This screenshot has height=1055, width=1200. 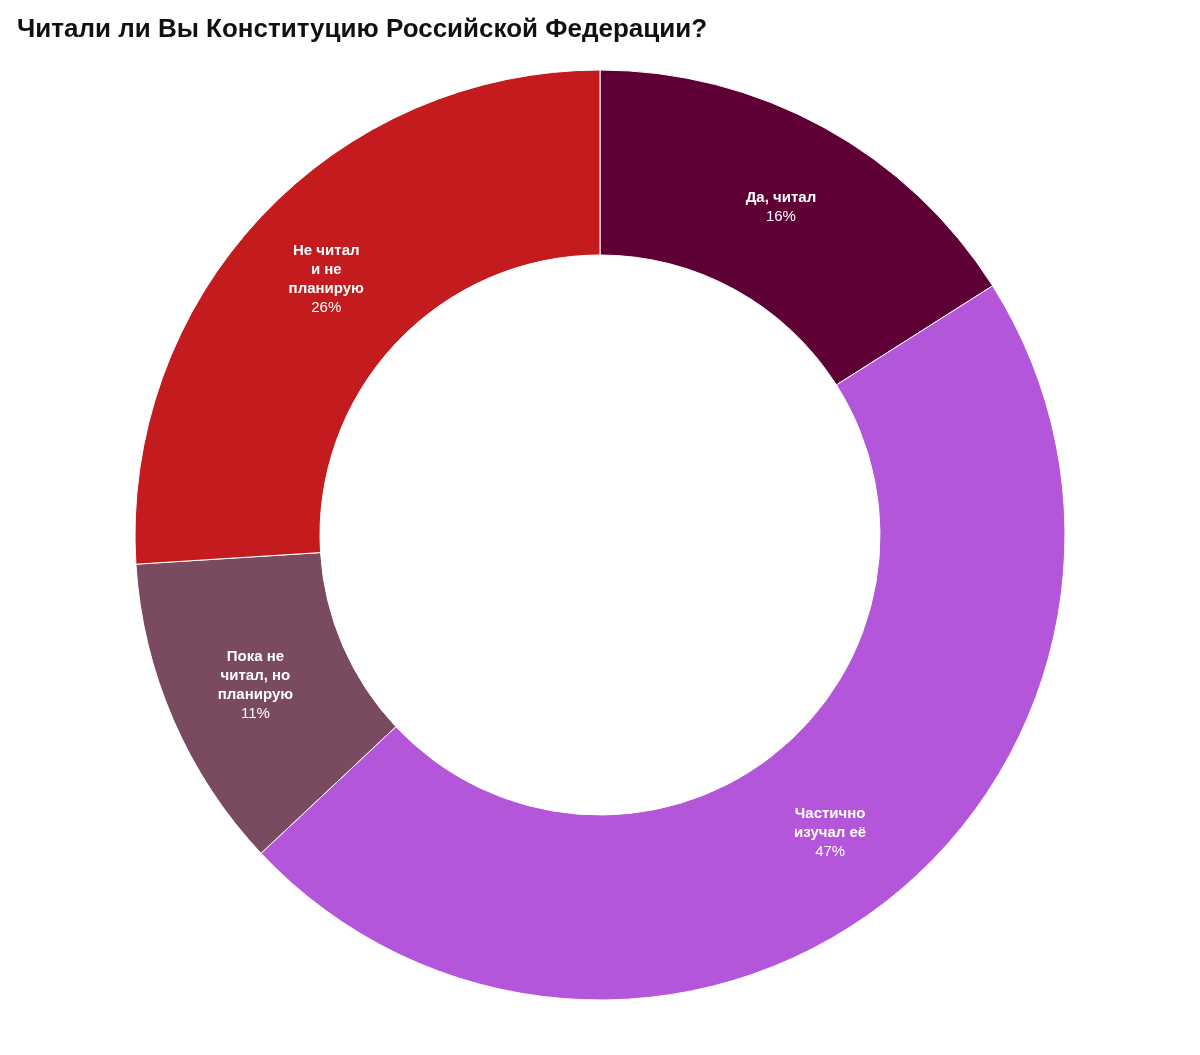 I want to click on data-label: 16%, so click(x=780, y=215).